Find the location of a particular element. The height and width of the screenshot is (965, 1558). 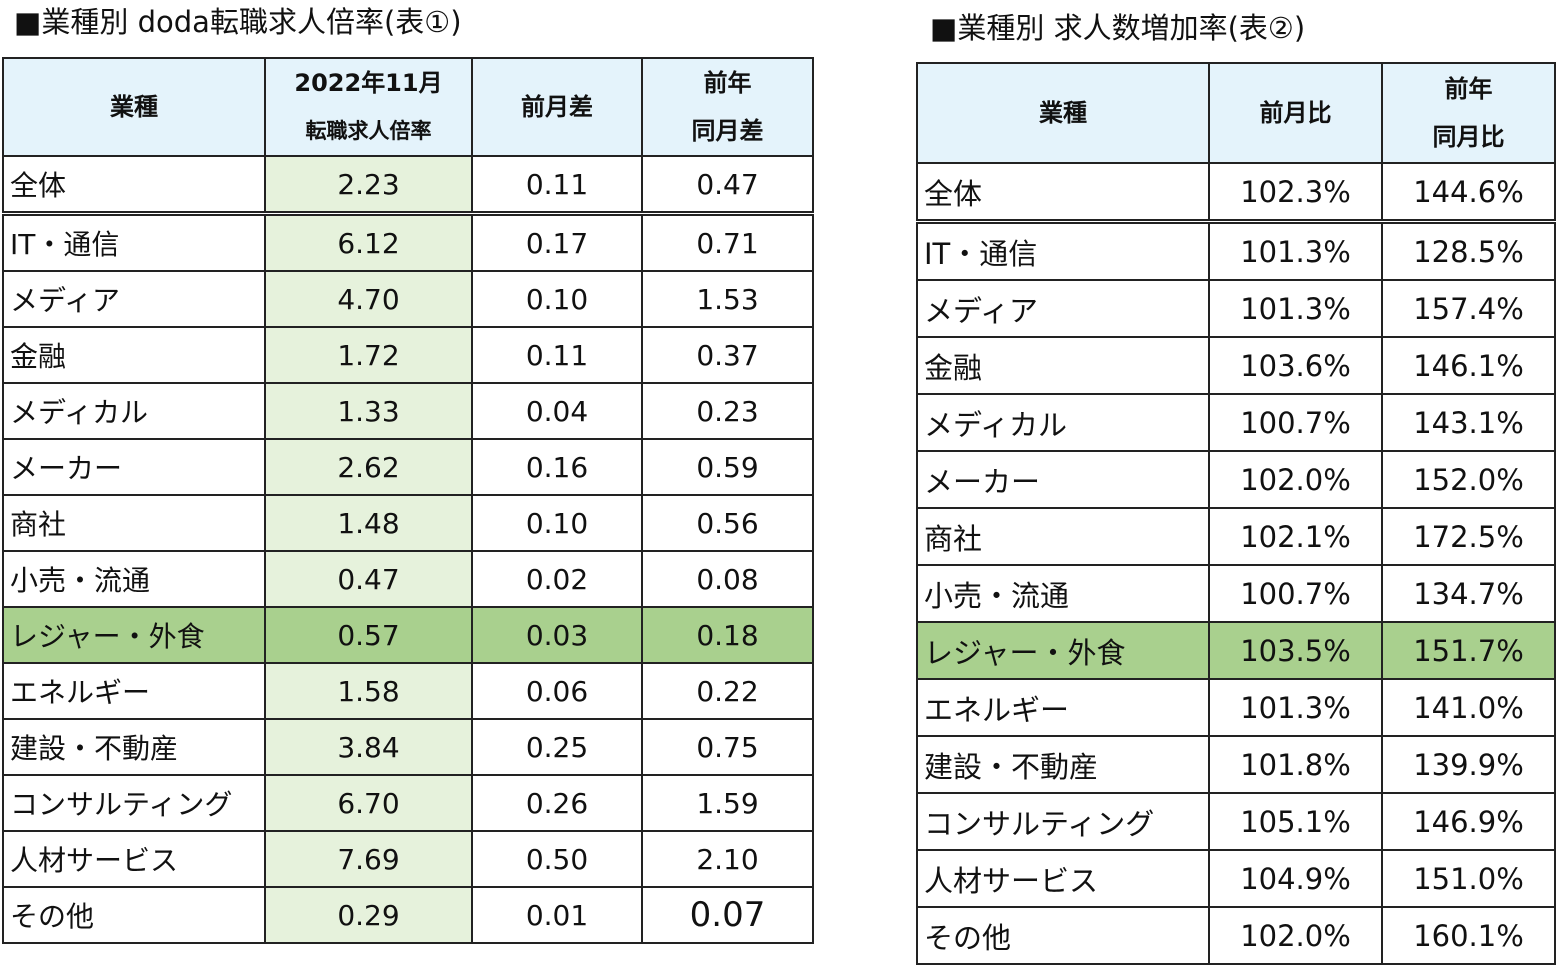

mom-diff-cell: 0.50 is located at coordinates (557, 859).